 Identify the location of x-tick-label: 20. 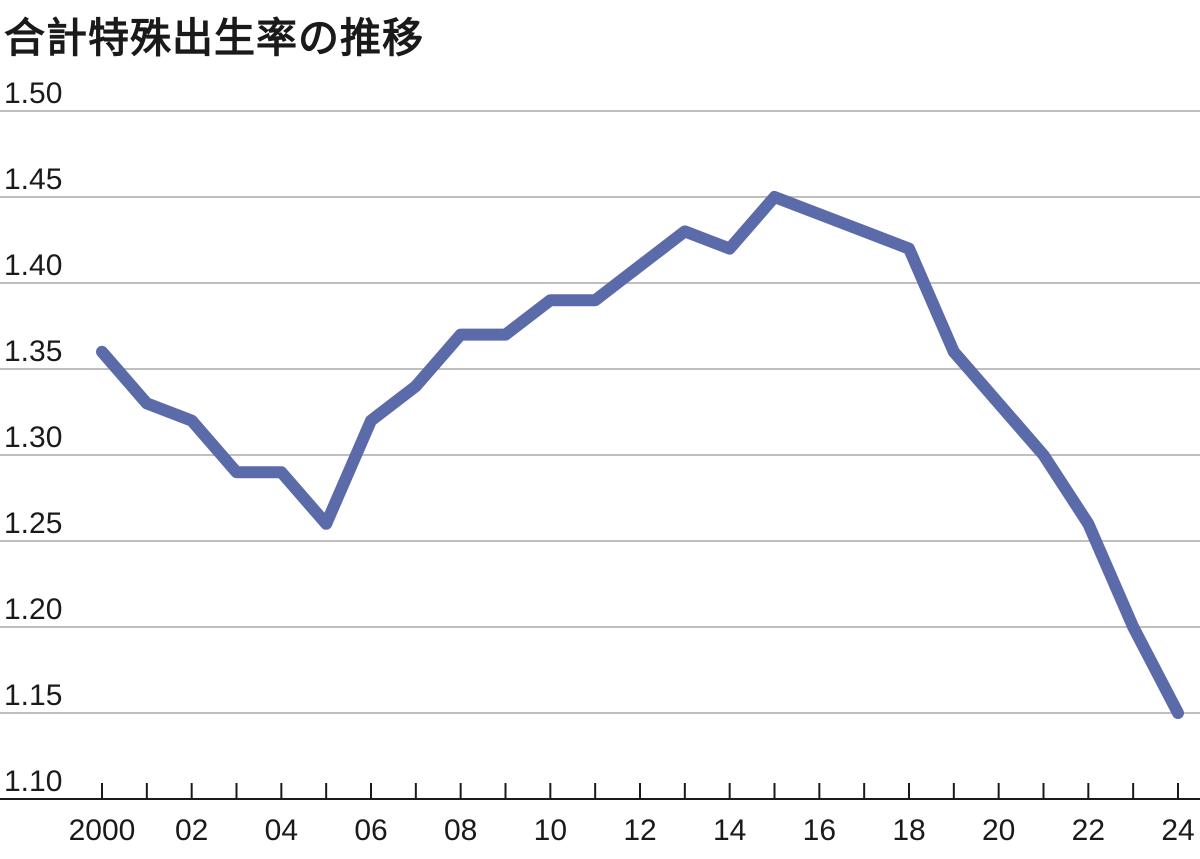
(998, 830).